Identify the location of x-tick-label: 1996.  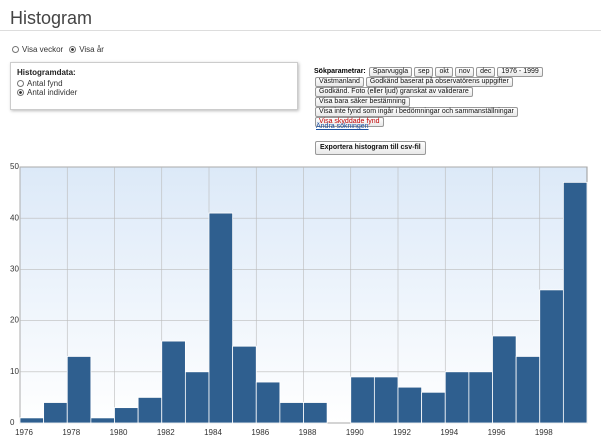
(497, 432).